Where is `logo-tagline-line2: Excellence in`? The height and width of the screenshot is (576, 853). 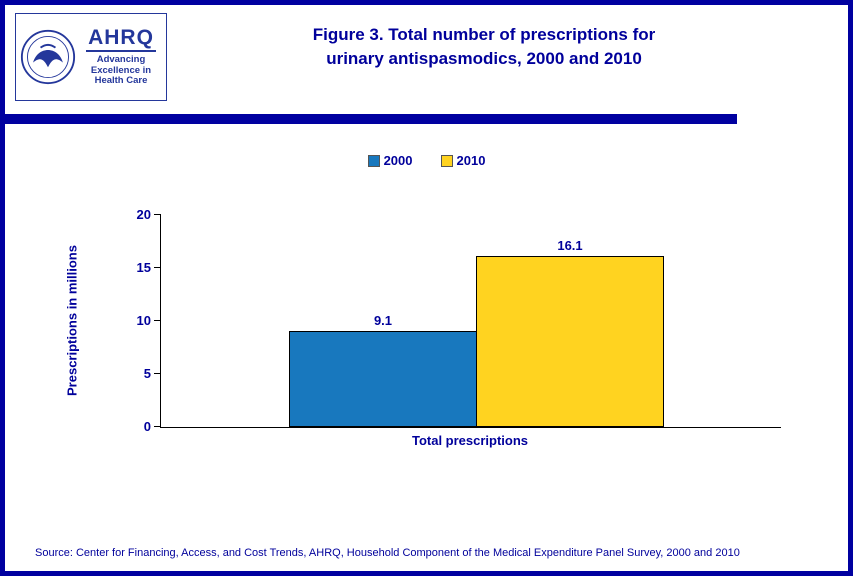
logo-tagline-line2: Excellence in is located at coordinates (121, 70).